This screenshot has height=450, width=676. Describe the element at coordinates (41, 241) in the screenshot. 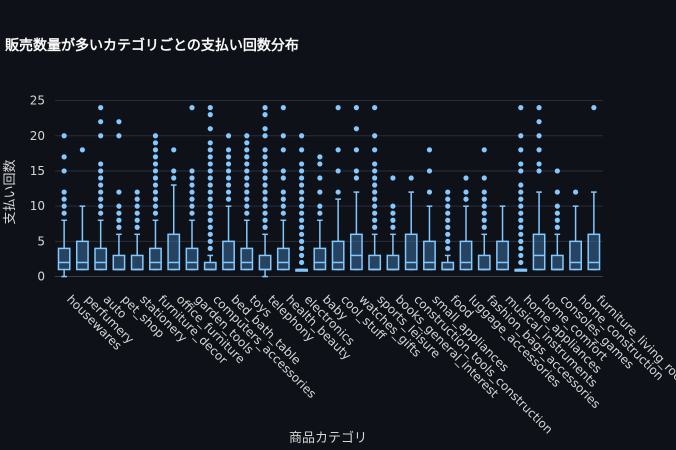

I see `y-tick-label: 5` at that location.